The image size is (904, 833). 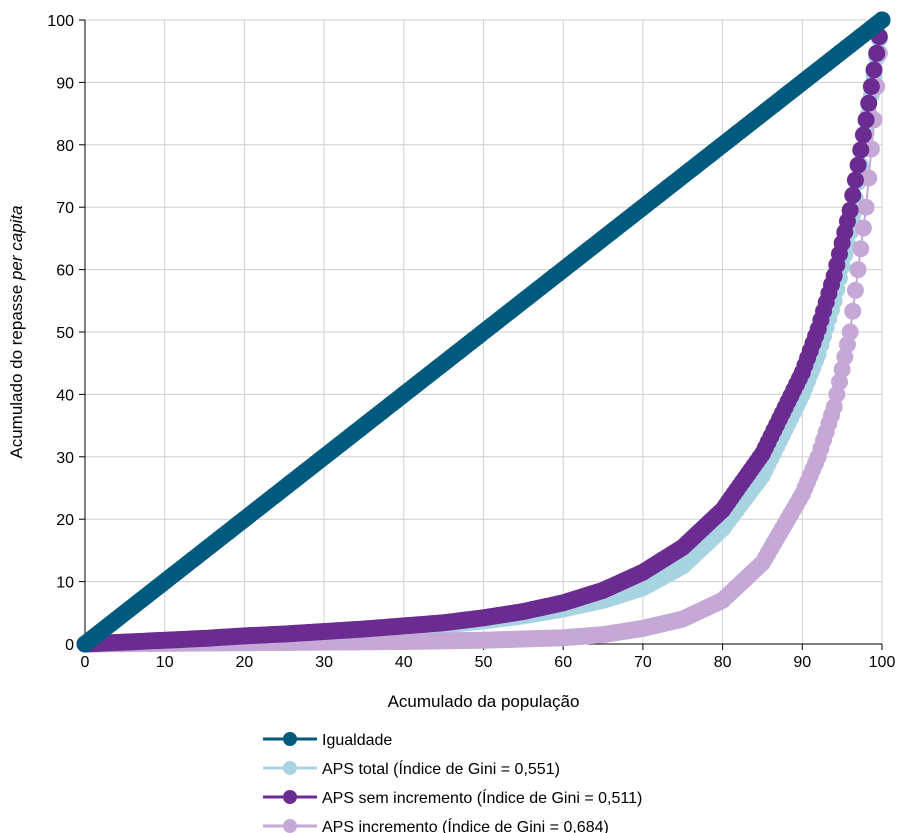 I want to click on legend-item-0: Igualdade, so click(x=327, y=740).